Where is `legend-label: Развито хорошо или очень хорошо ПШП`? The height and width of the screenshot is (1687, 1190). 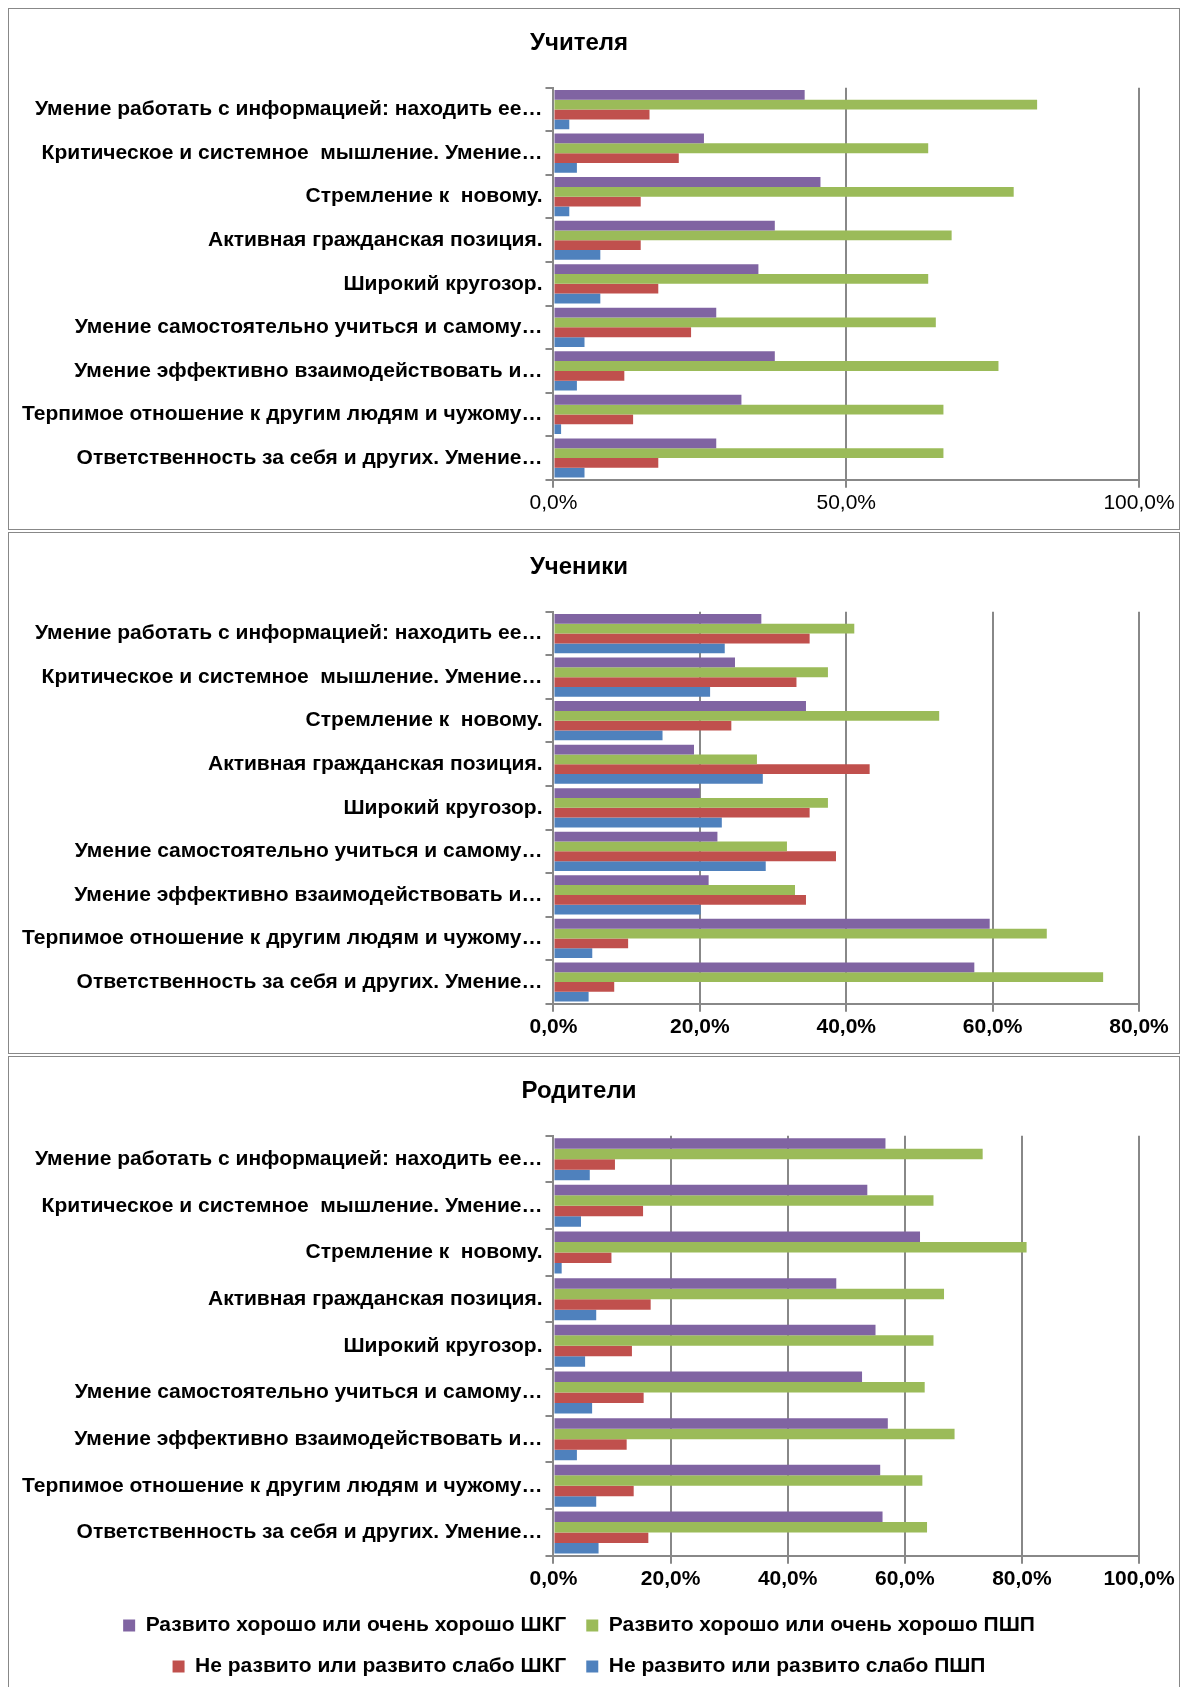 legend-label: Развито хорошо или очень хорошо ПШП is located at coordinates (821, 1624).